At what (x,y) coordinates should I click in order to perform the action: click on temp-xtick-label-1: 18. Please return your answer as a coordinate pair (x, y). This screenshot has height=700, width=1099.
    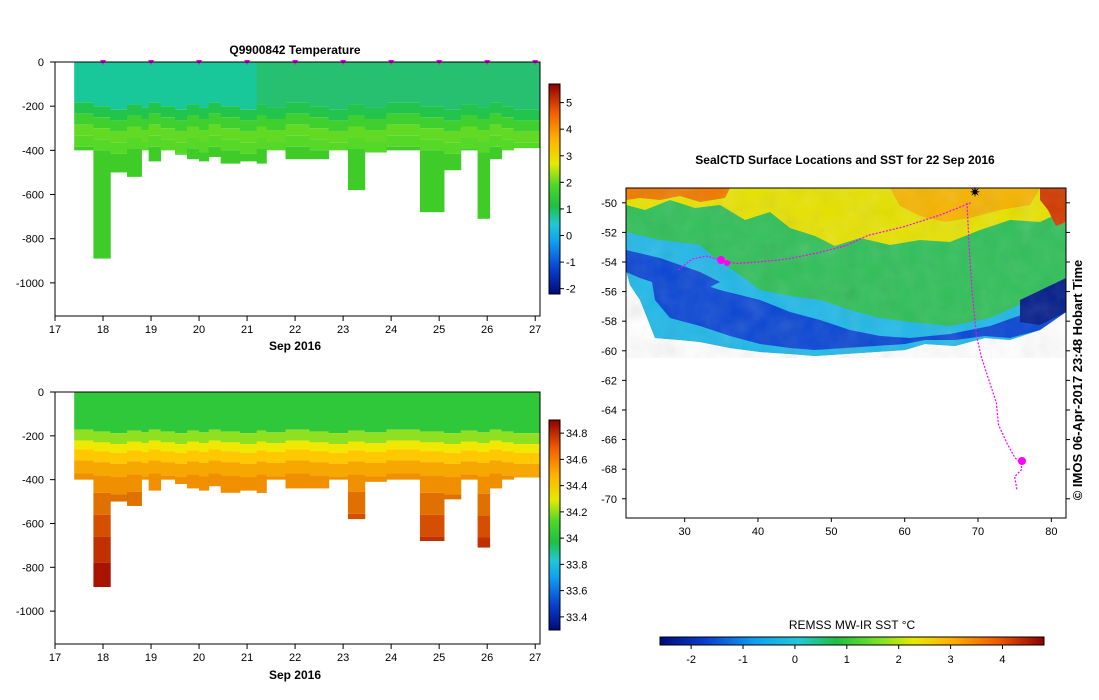
    Looking at the image, I should click on (103, 330).